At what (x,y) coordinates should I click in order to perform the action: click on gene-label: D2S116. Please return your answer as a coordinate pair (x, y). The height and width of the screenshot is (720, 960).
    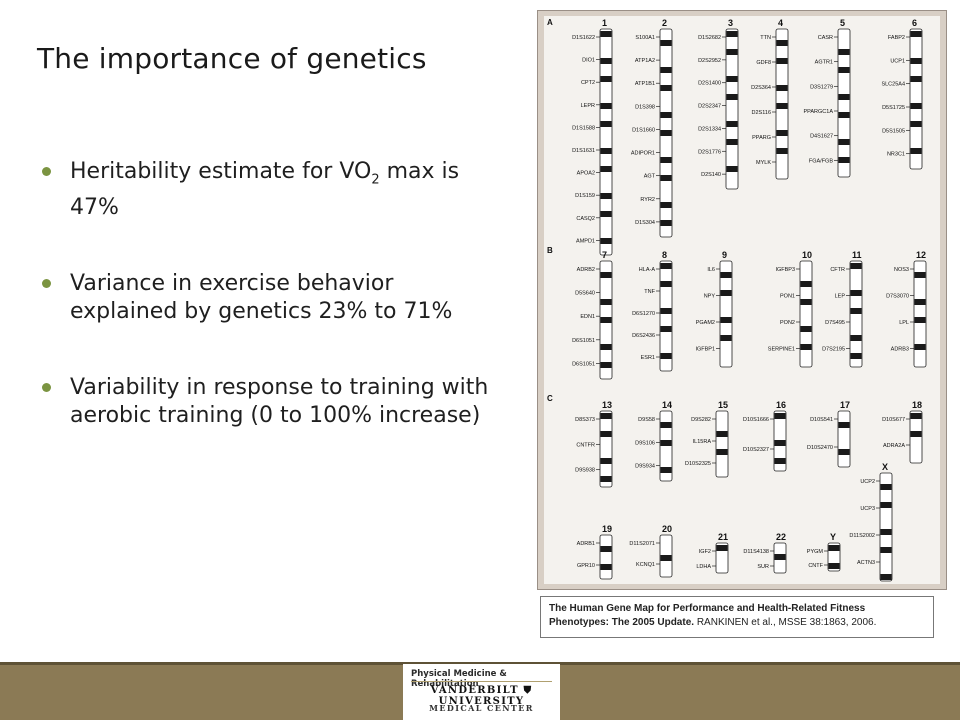
    Looking at the image, I should click on (761, 113).